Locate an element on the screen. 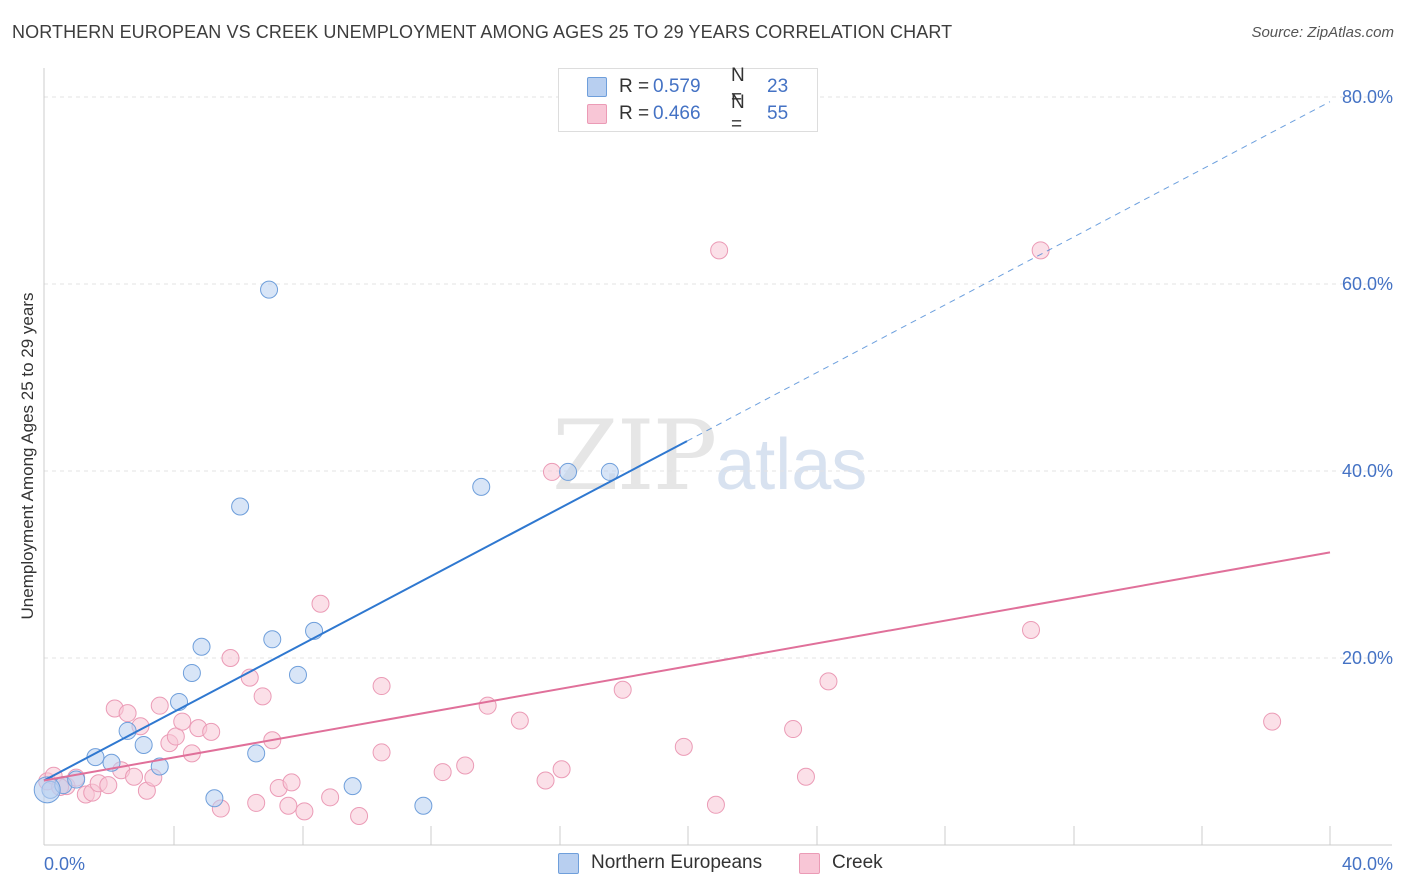  legend-label: Creek is located at coordinates (857, 862).